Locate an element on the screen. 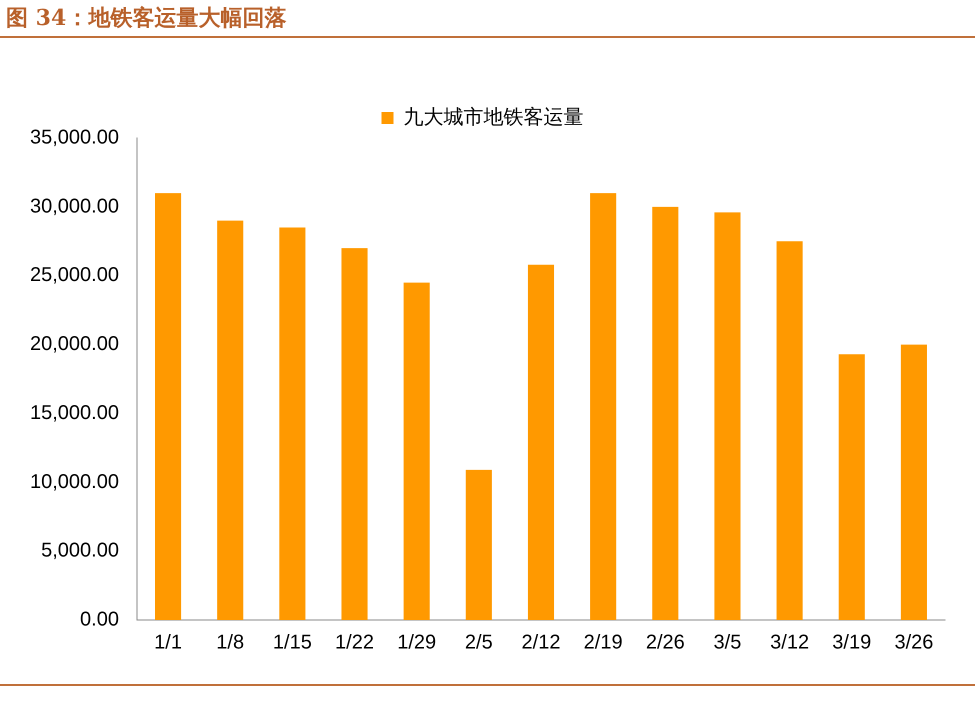 The image size is (975, 724). chart-title: 图 34：地铁客运量大幅回落 is located at coordinates (487, 19).